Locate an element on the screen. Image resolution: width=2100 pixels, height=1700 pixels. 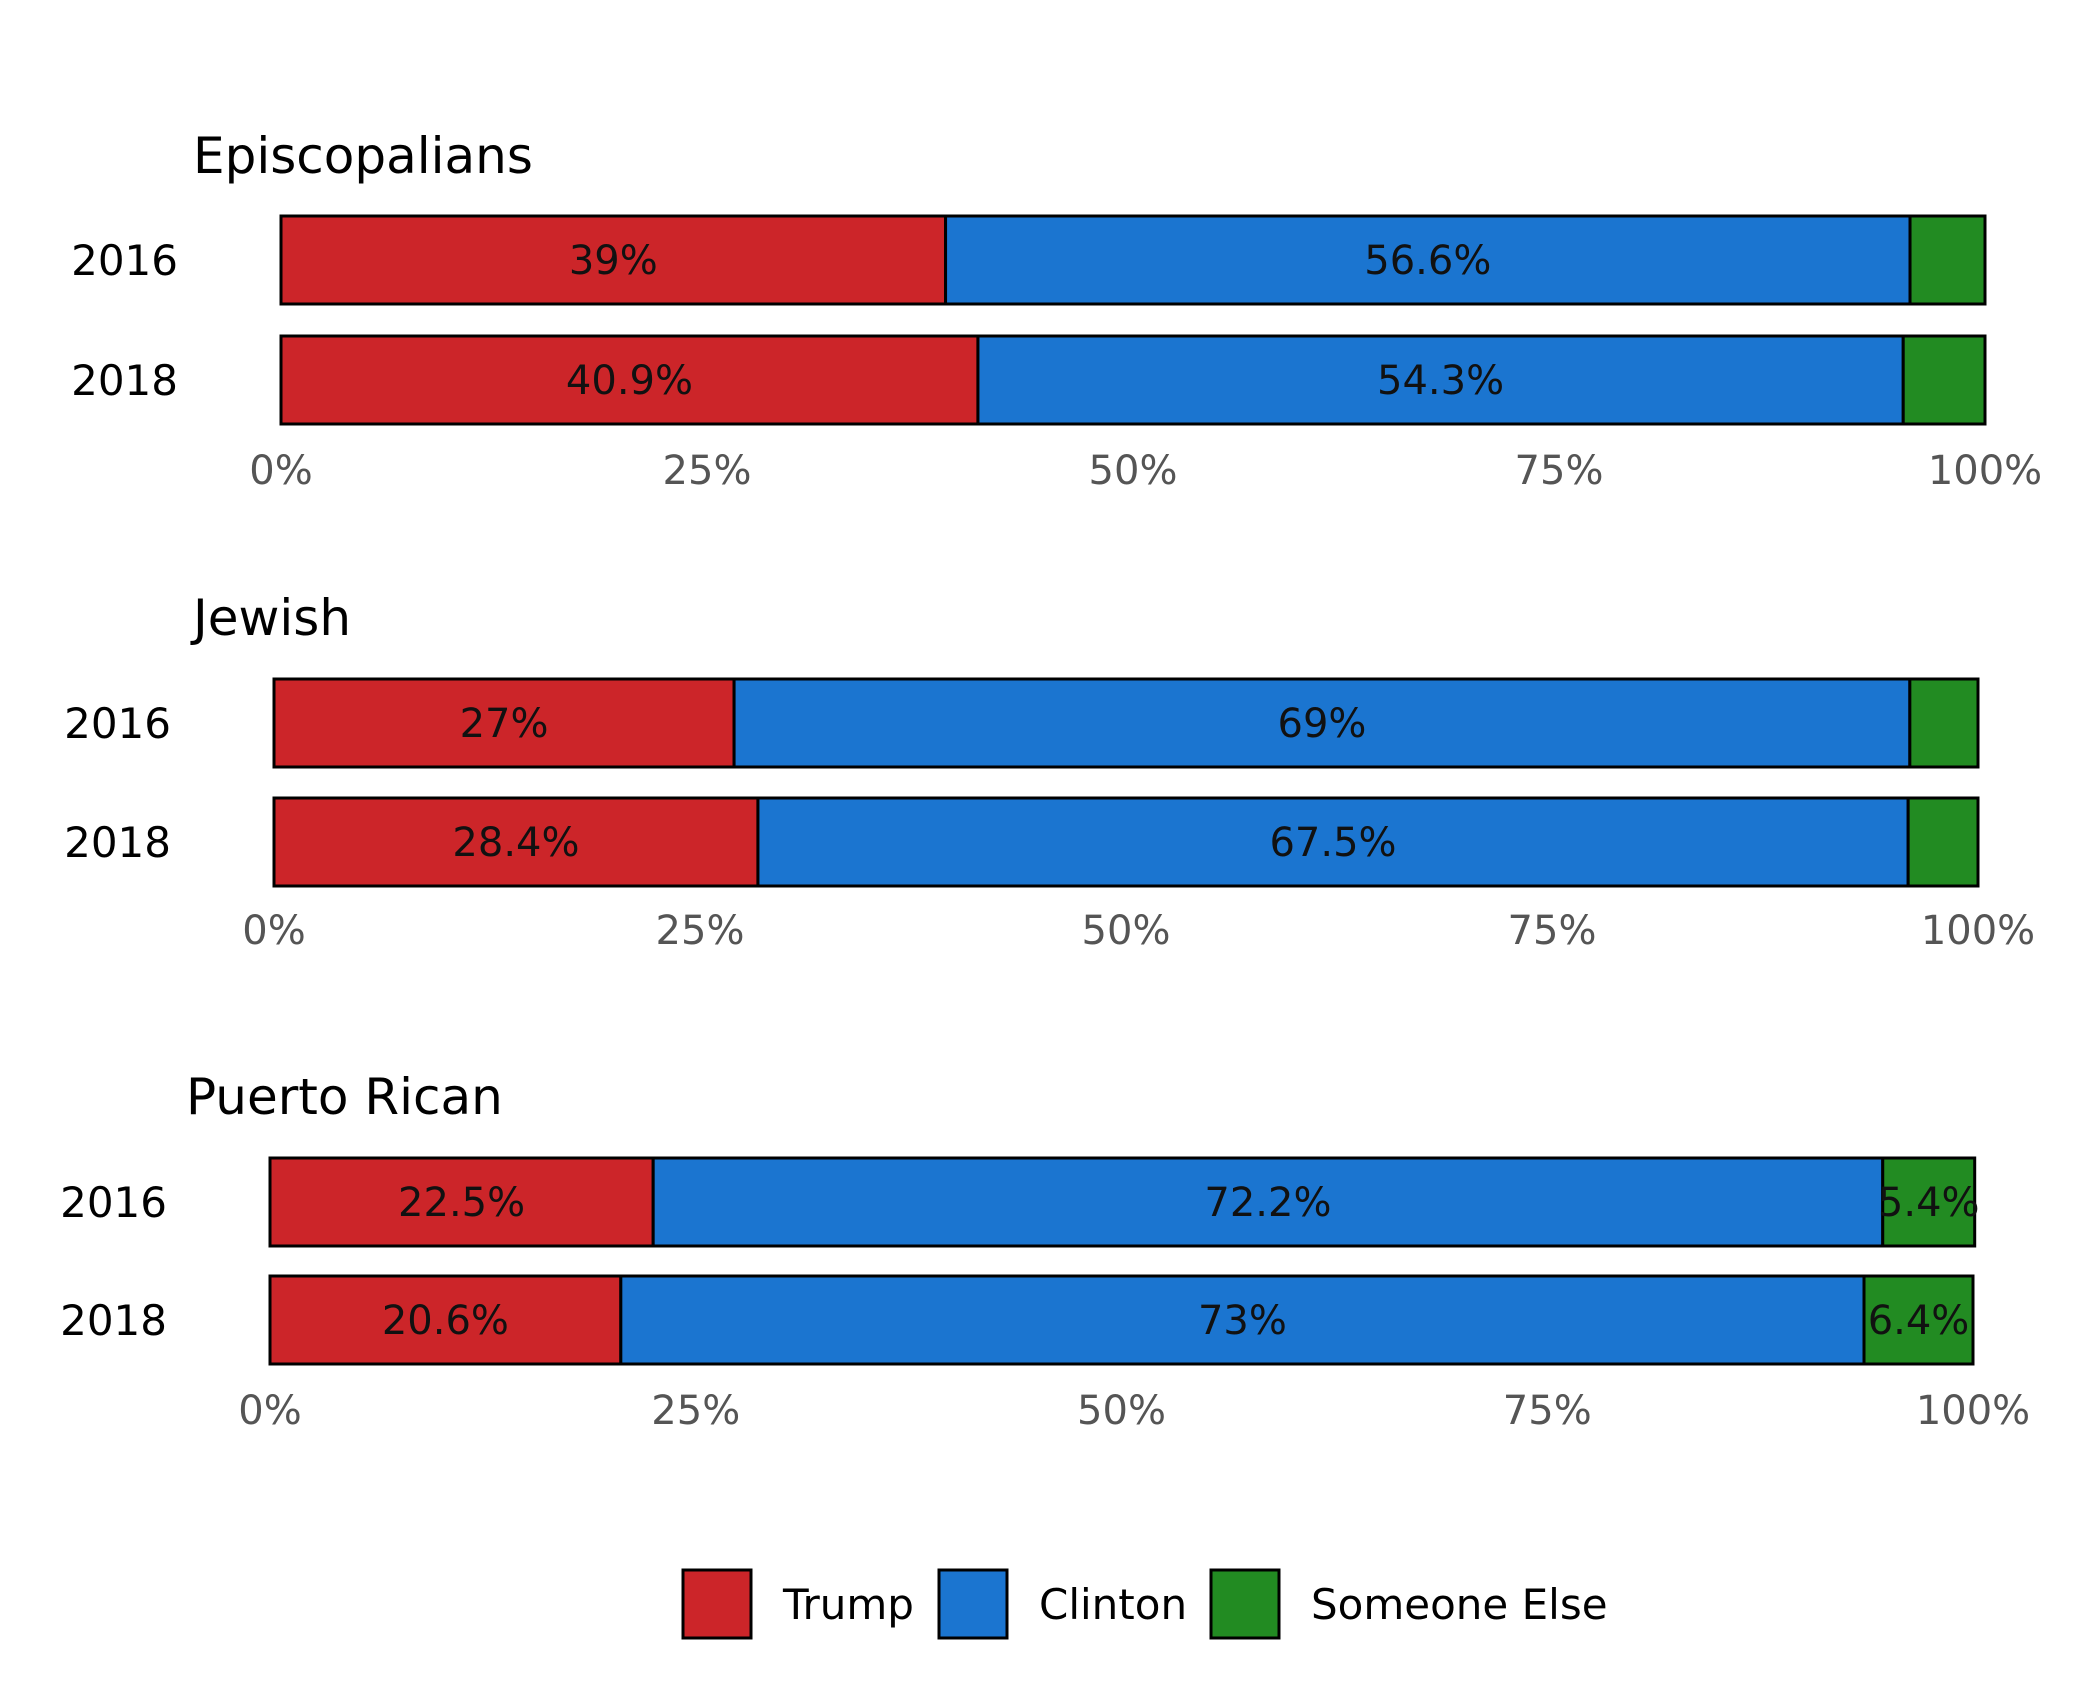
data-label: 73% is located at coordinates (1242, 1321).